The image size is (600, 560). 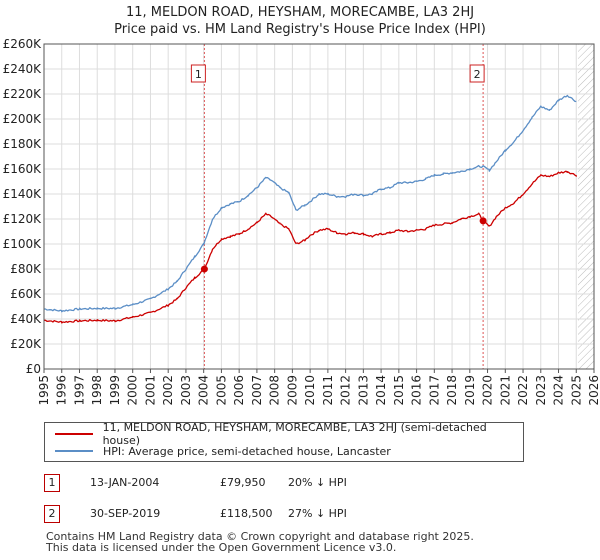 I want to click on y-tick-label: £0, so click(x=33, y=369).